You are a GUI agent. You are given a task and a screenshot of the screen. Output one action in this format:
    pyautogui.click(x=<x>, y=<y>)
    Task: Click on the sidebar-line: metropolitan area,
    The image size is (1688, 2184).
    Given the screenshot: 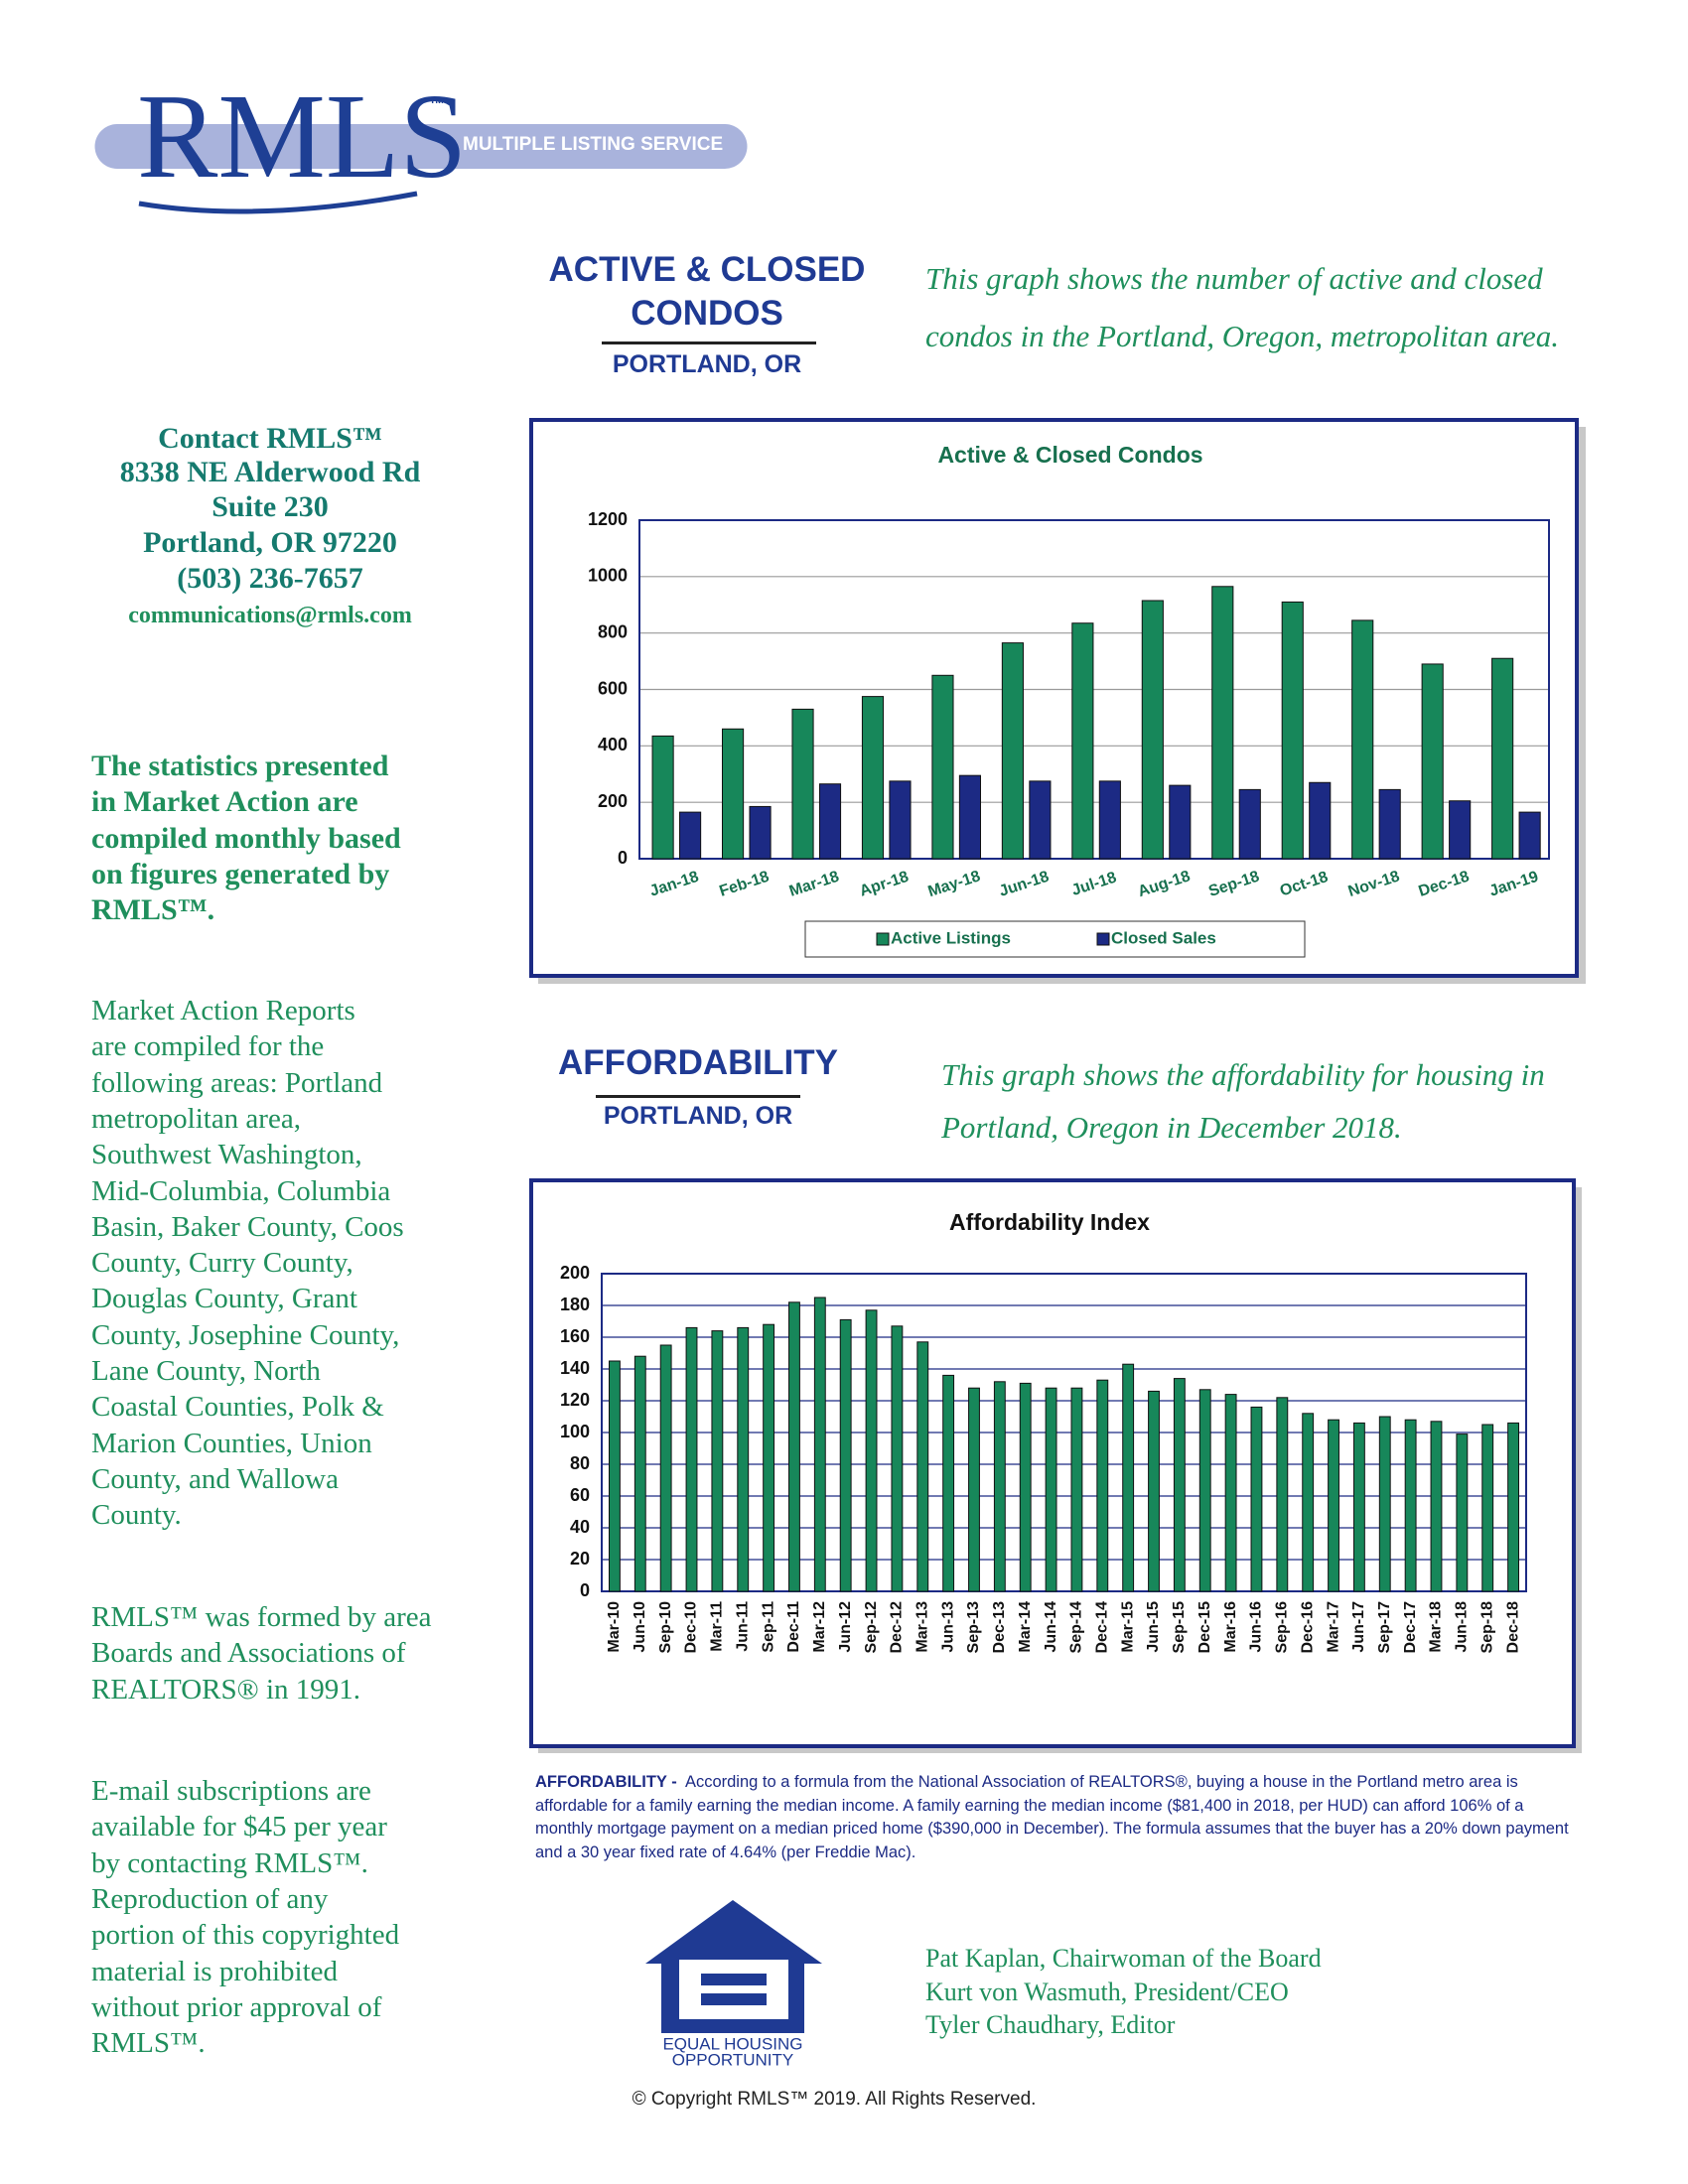 What is the action you would take?
    pyautogui.click(x=196, y=1118)
    